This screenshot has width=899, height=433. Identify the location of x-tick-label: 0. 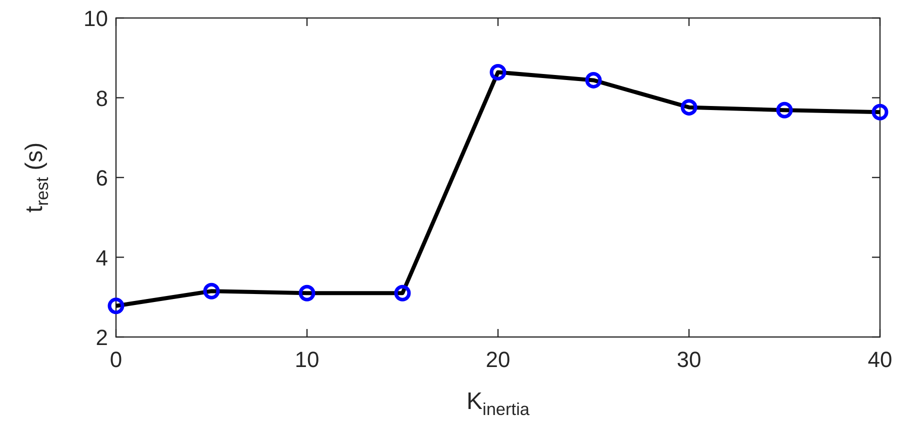
(116, 359).